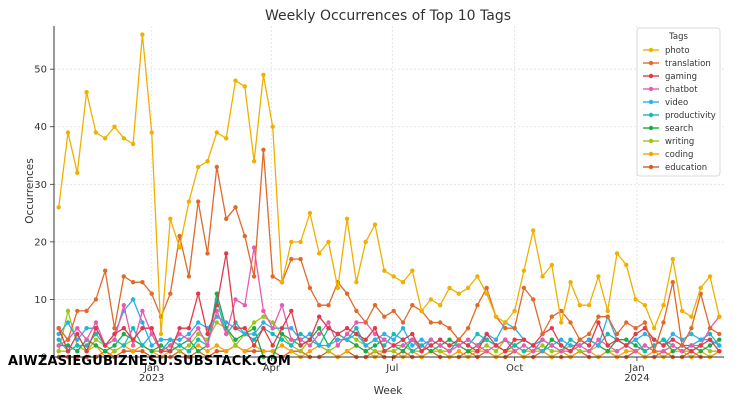 The image size is (754, 407). I want to click on legend-label: productivity, so click(690, 116).